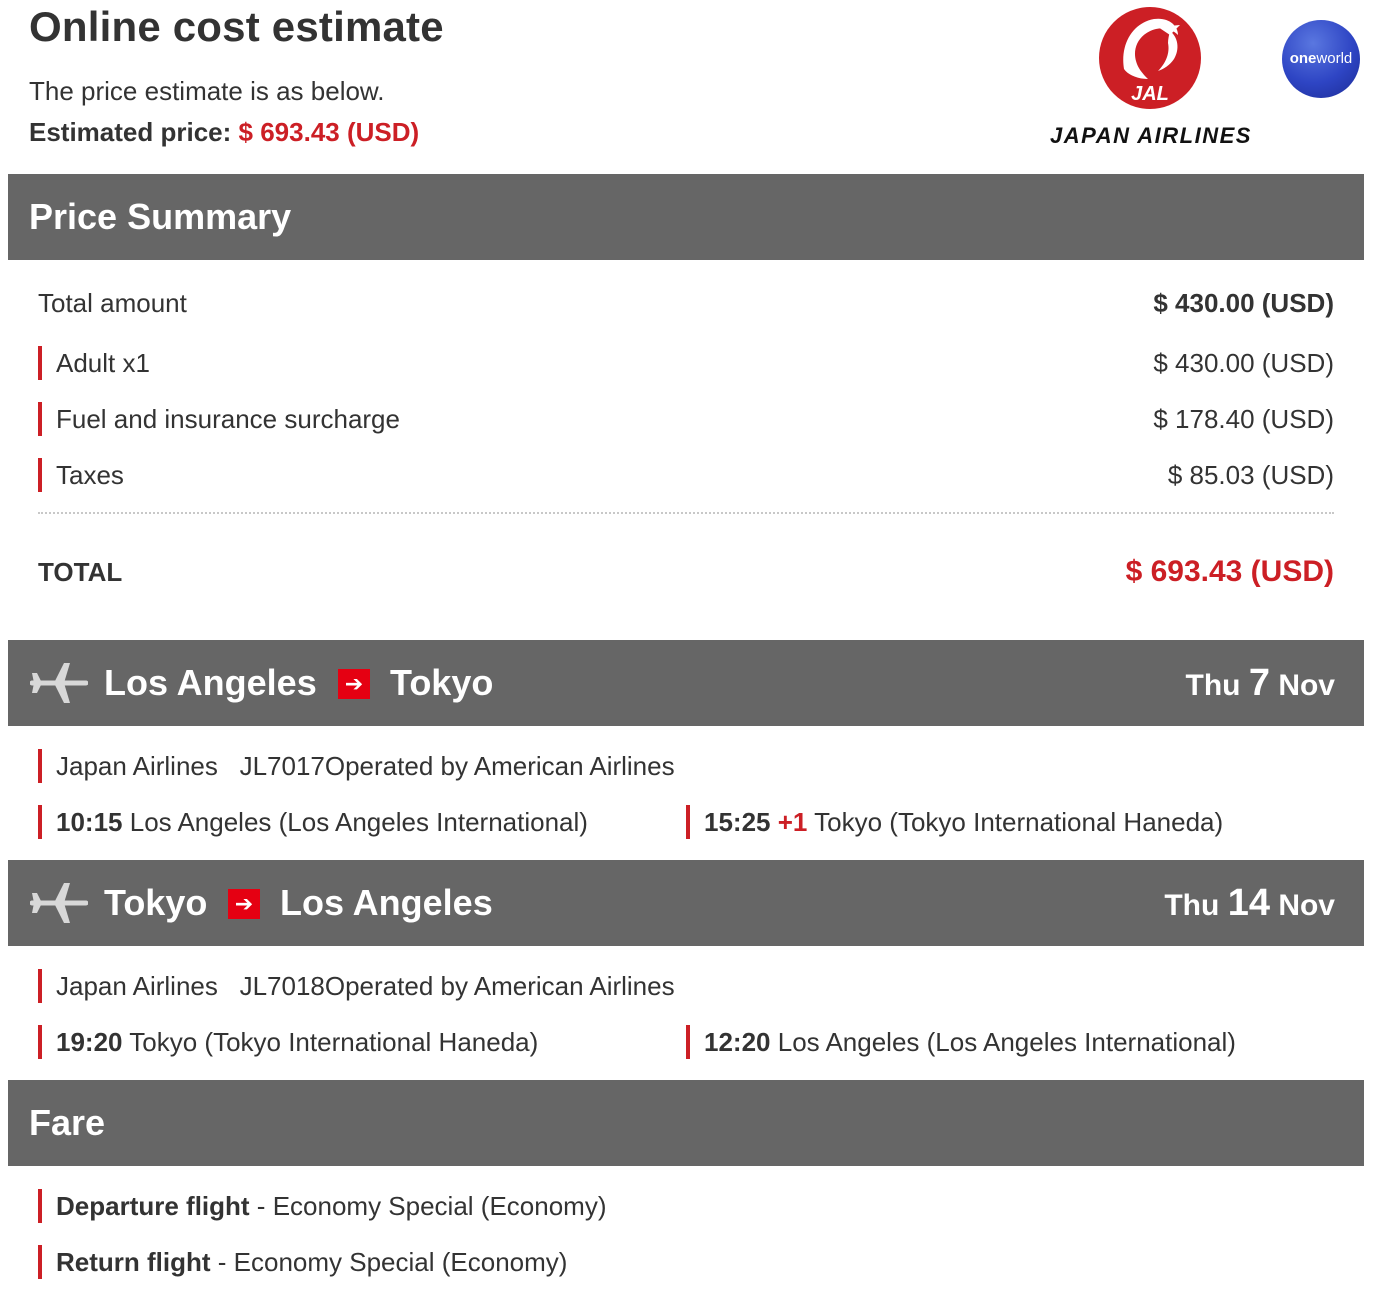 Image resolution: width=1376 pixels, height=1294 pixels. I want to click on fare-return-value: Economy Special (Economy), so click(400, 1262).